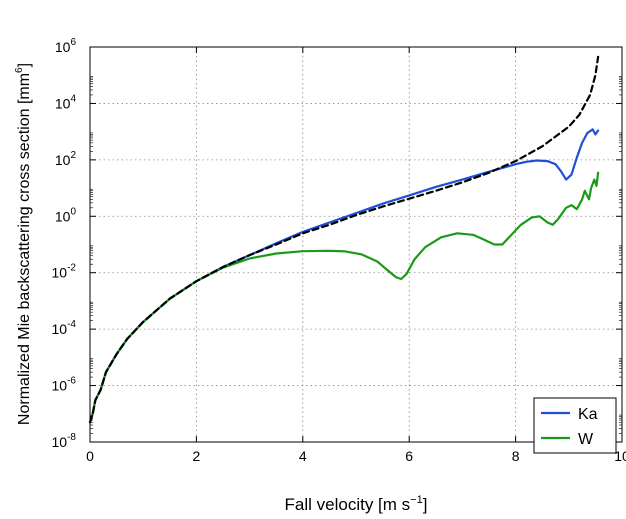 The width and height of the screenshot is (626, 519). What do you see at coordinates (516, 456) in the screenshot?
I see `x-tick-label: 8` at bounding box center [516, 456].